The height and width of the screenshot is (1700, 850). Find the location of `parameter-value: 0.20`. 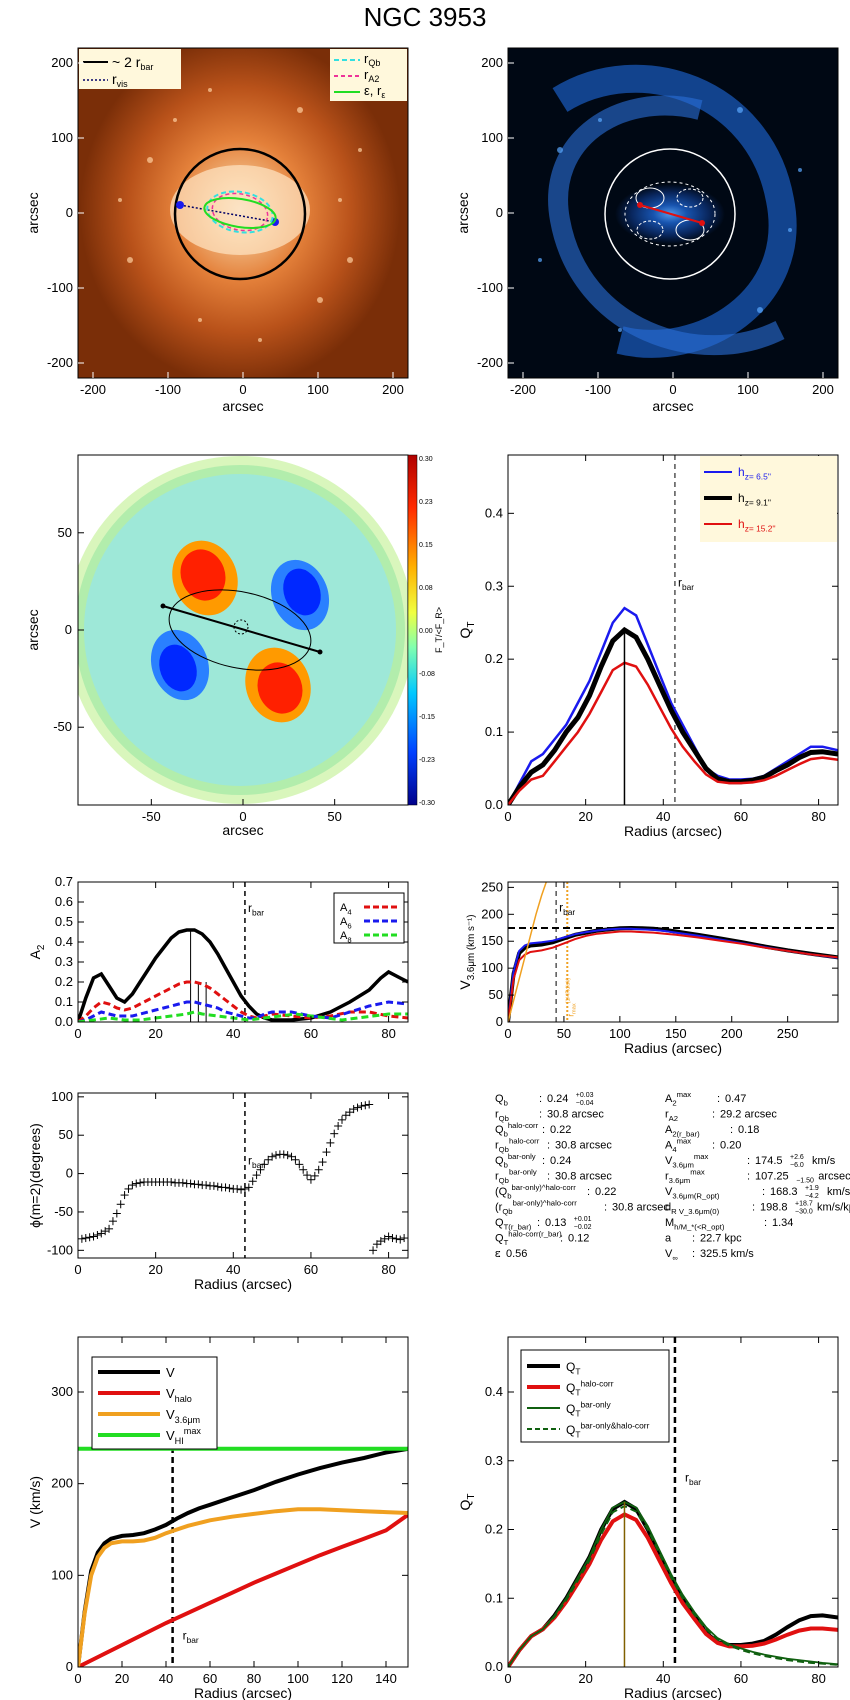

parameter-value: 0.20 is located at coordinates (730, 1146).